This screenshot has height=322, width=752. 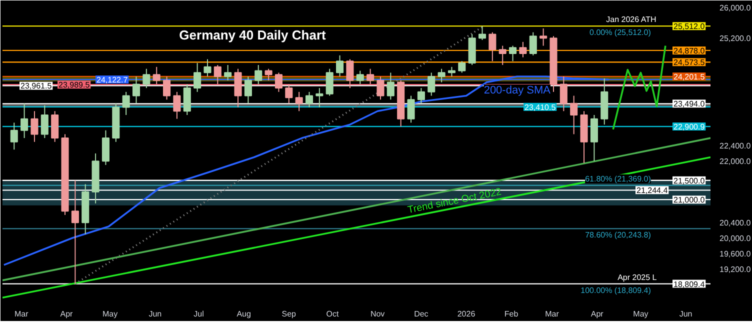 What do you see at coordinates (74, 85) in the screenshot?
I see `ref-line-label: 23,989.5` at bounding box center [74, 85].